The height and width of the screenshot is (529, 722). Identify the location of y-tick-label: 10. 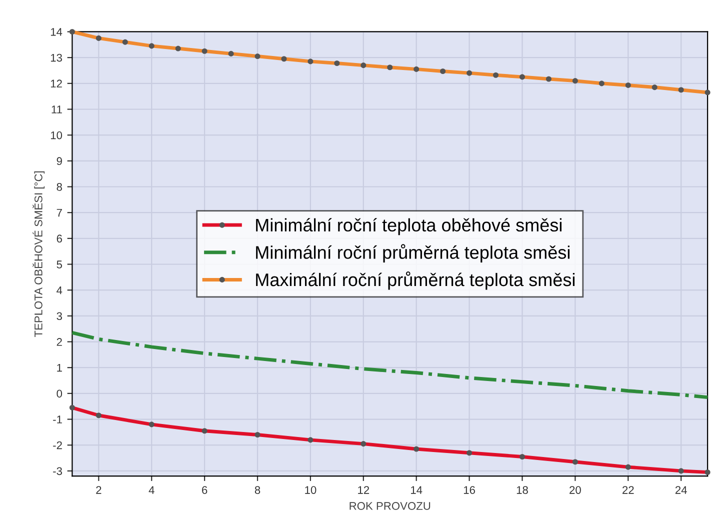
(56, 135).